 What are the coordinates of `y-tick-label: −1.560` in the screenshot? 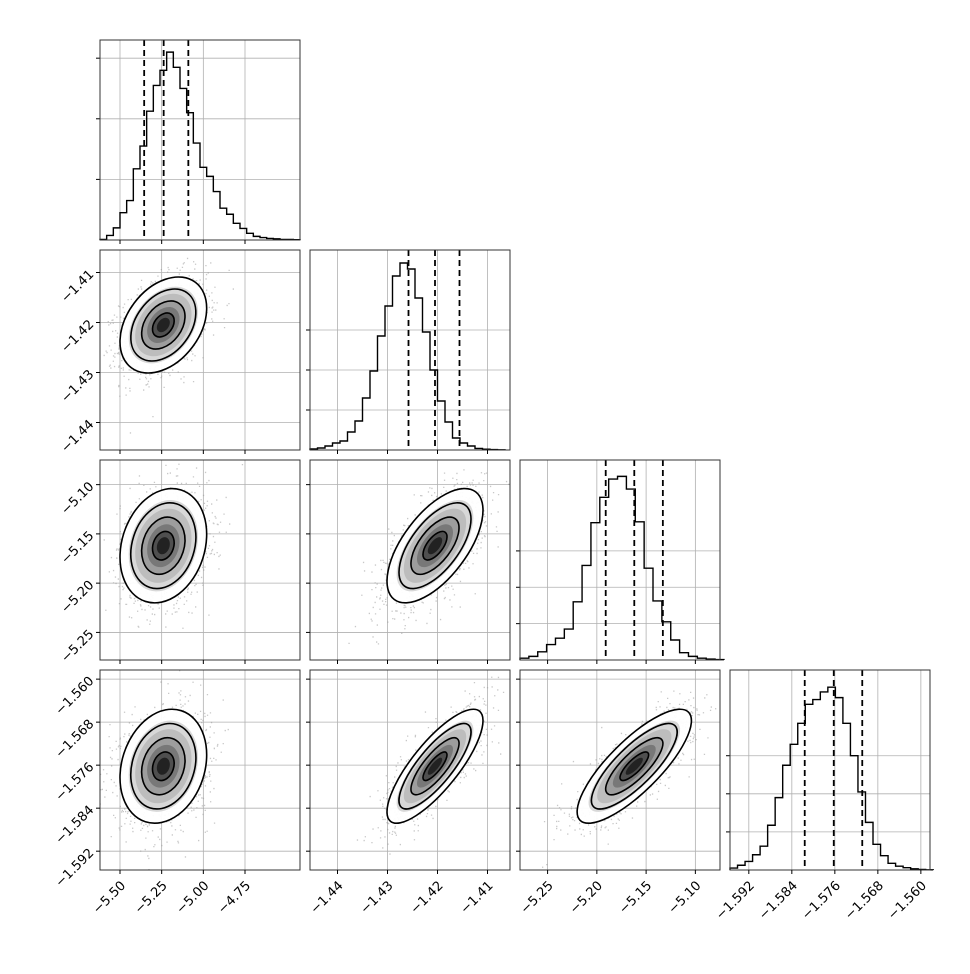 It's located at (75, 696).